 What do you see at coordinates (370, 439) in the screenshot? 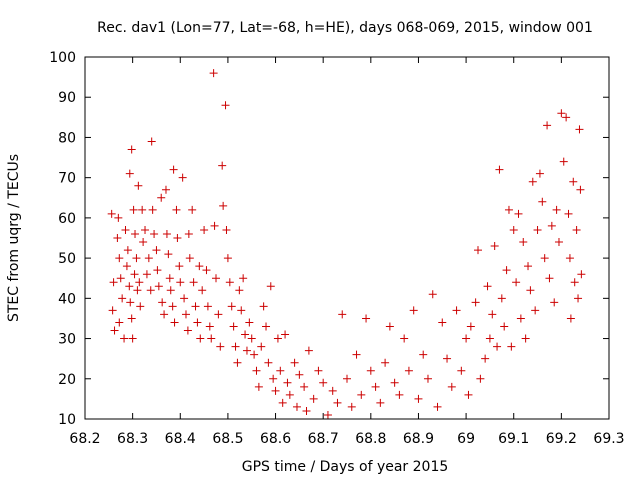
I see `x-tick-label: 68.8` at bounding box center [370, 439].